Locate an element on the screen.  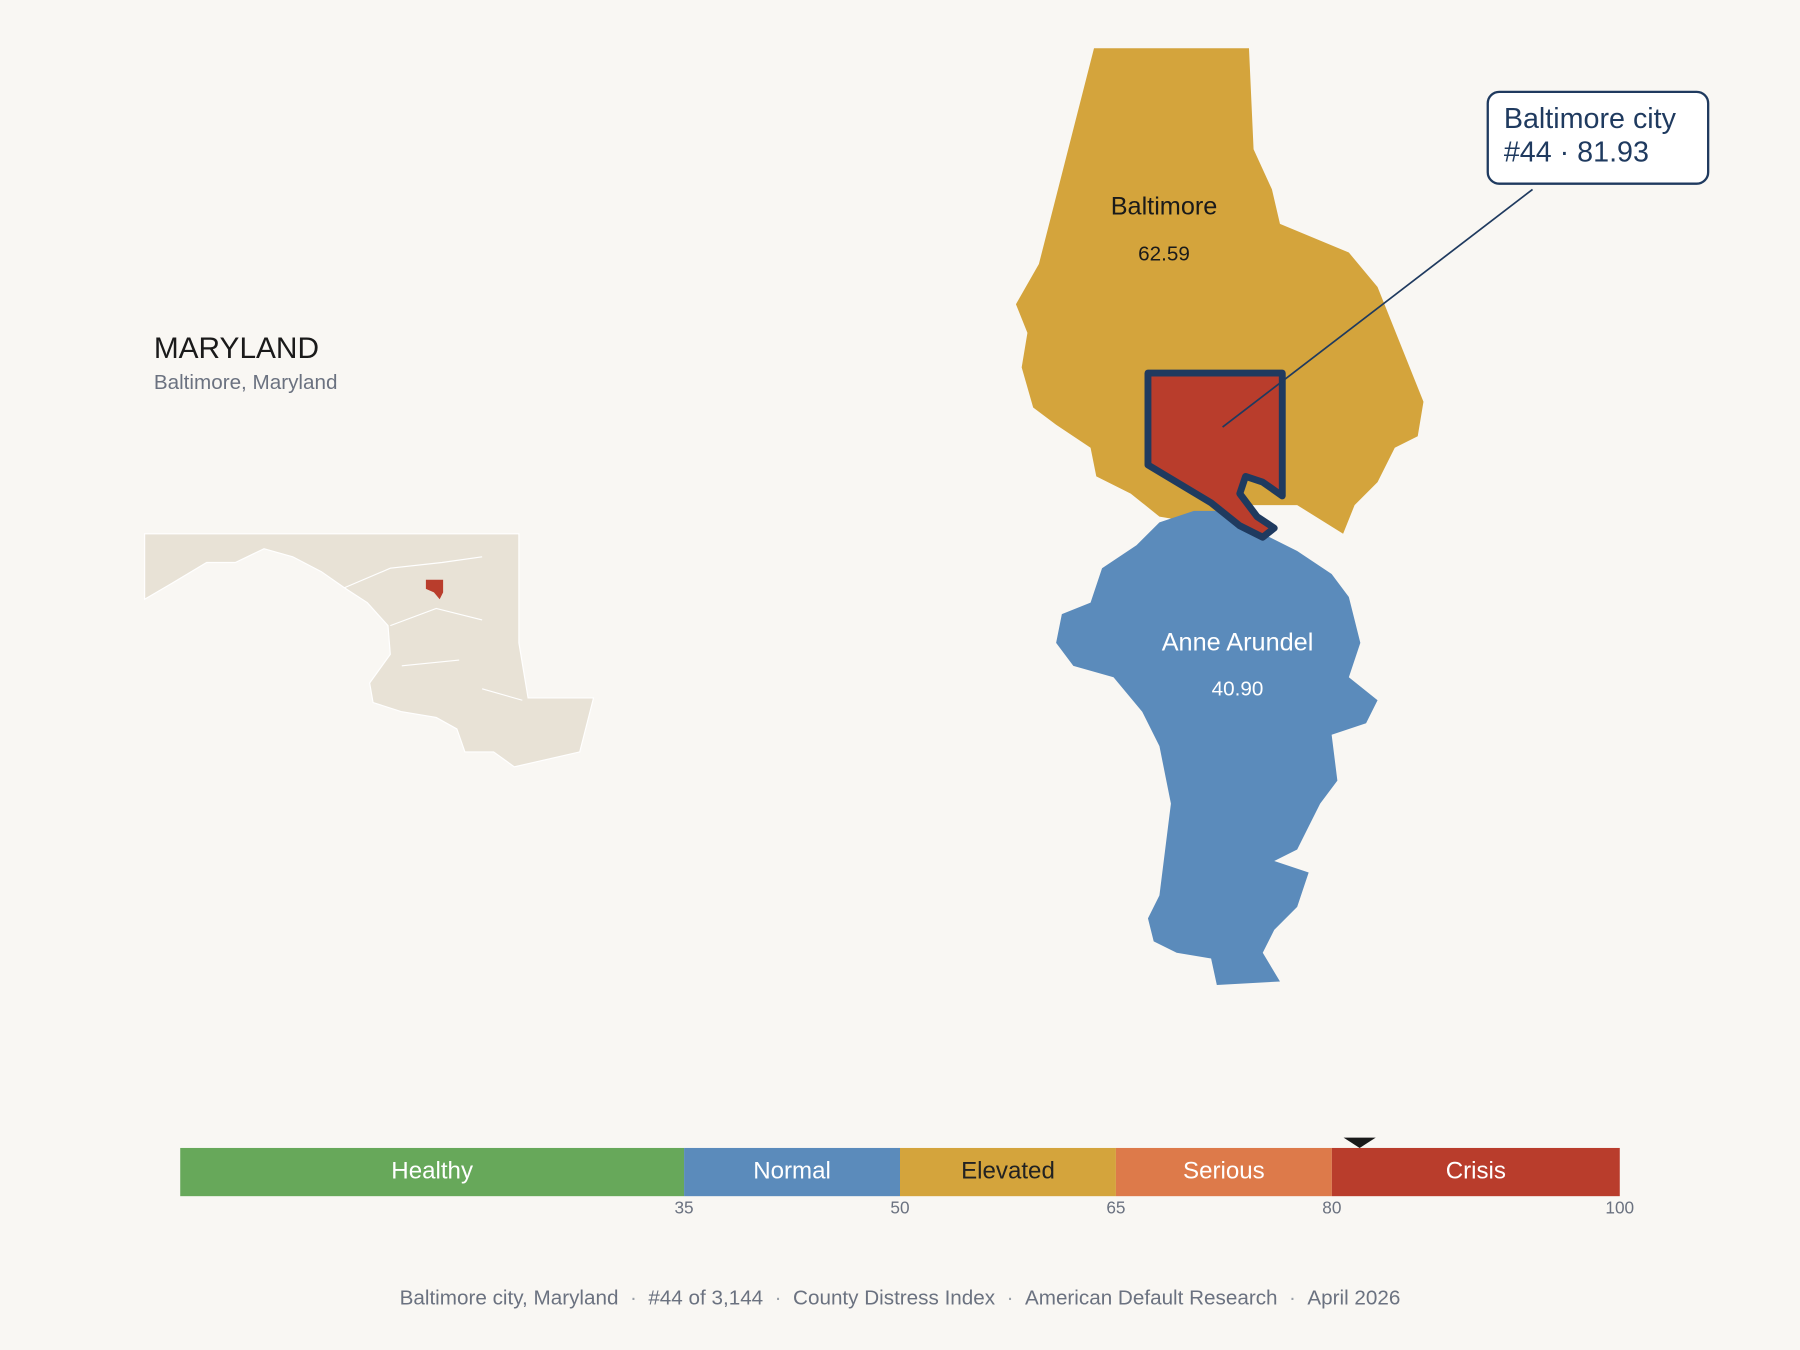
callout-name: Baltimore city is located at coordinates (1590, 119).